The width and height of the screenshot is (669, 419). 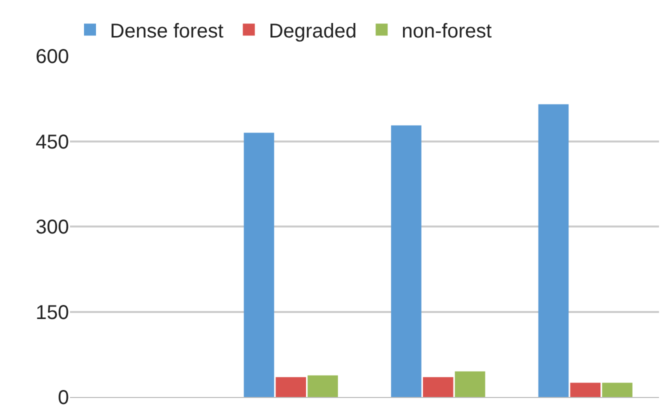 I want to click on y-tick-label: 300, so click(x=52, y=227).